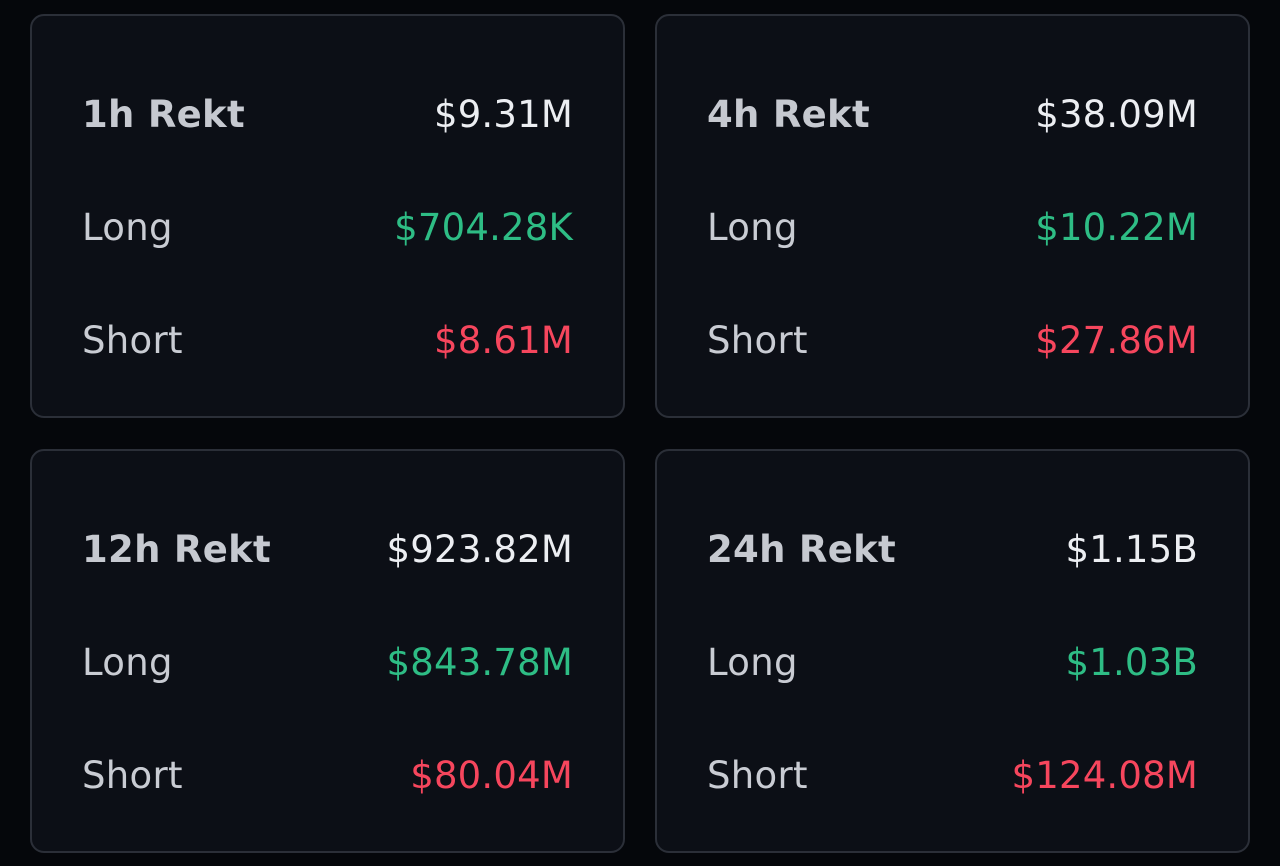 The image size is (1280, 866). I want to click on long-row: Long $1.03B, so click(952, 662).